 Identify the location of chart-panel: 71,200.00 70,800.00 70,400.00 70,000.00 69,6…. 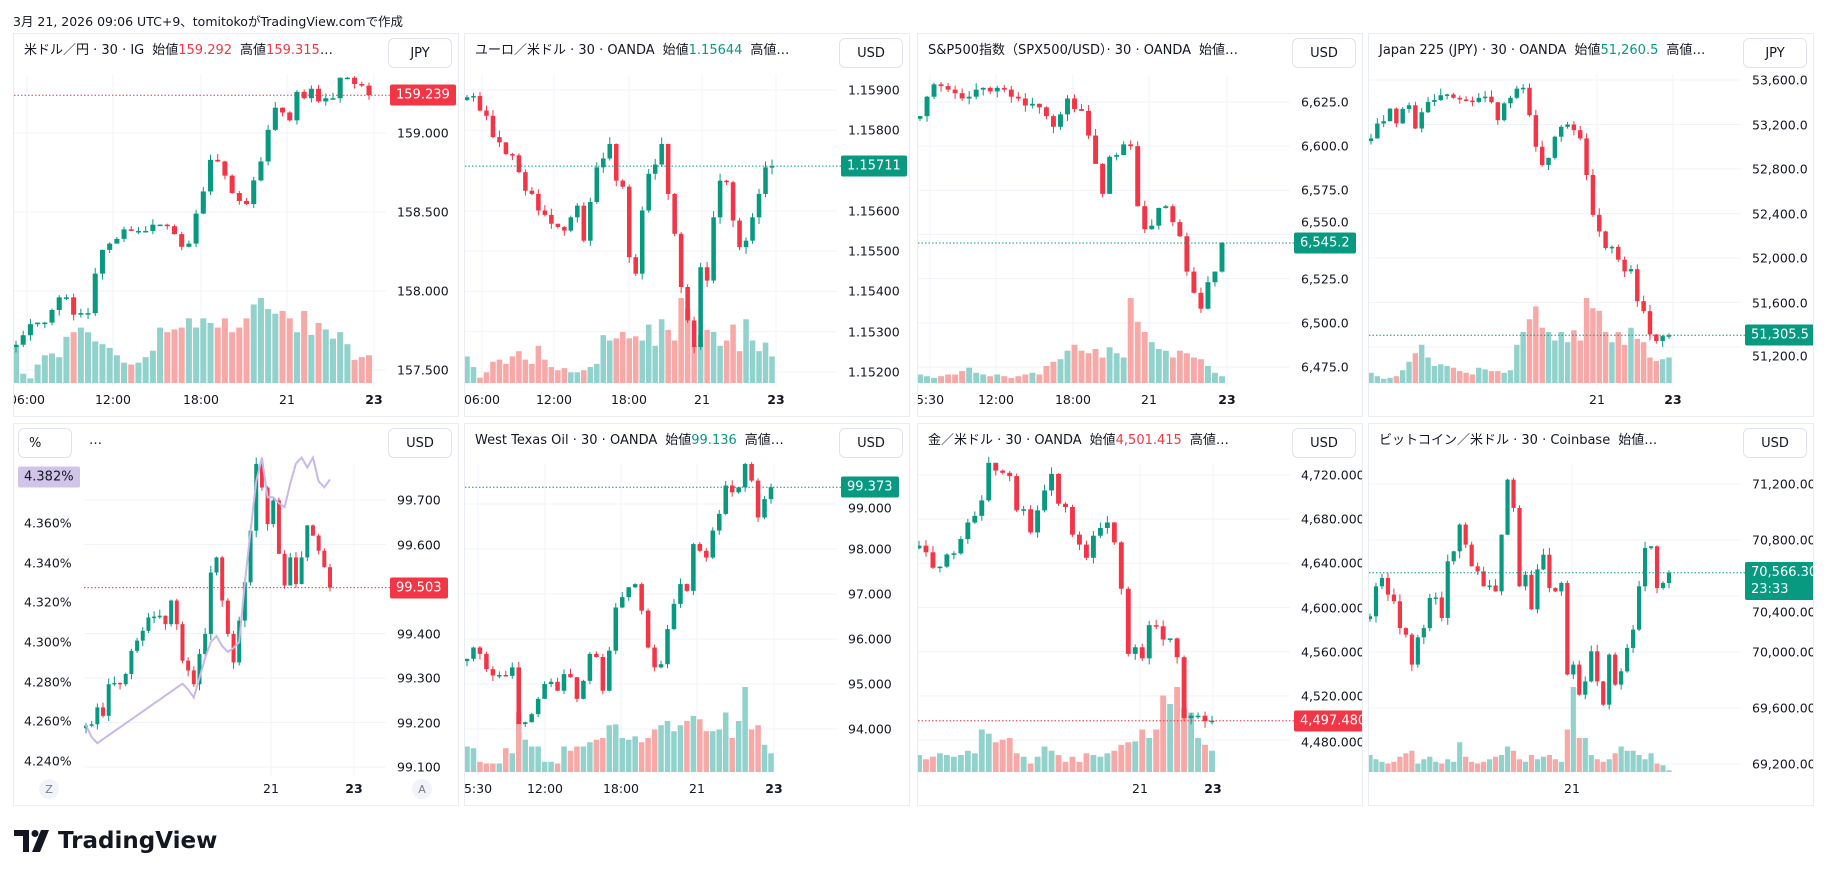
(1591, 614).